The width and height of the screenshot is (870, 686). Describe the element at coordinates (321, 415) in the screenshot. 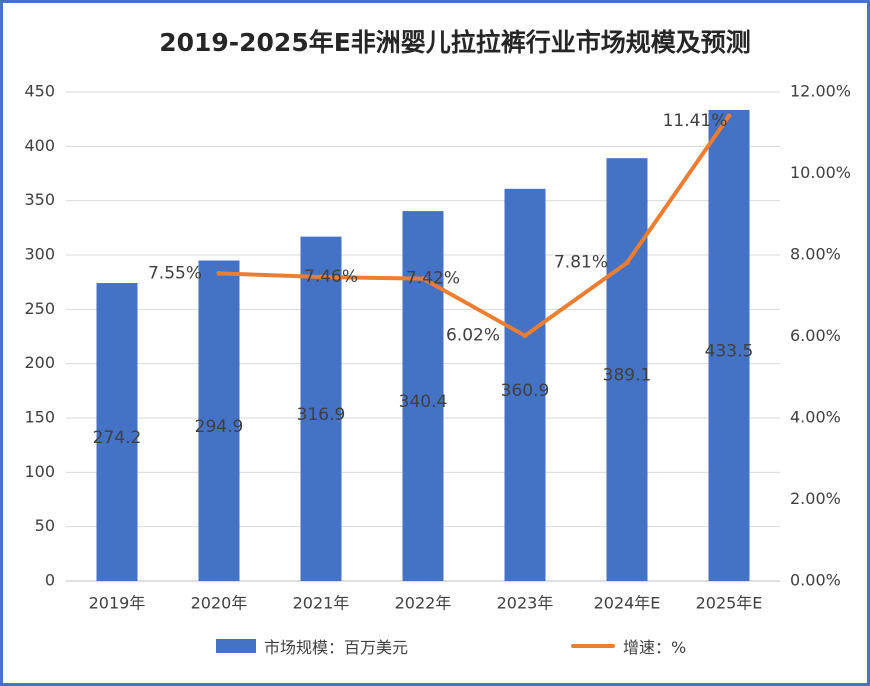

I see `bar-data-label: 316.9` at that location.